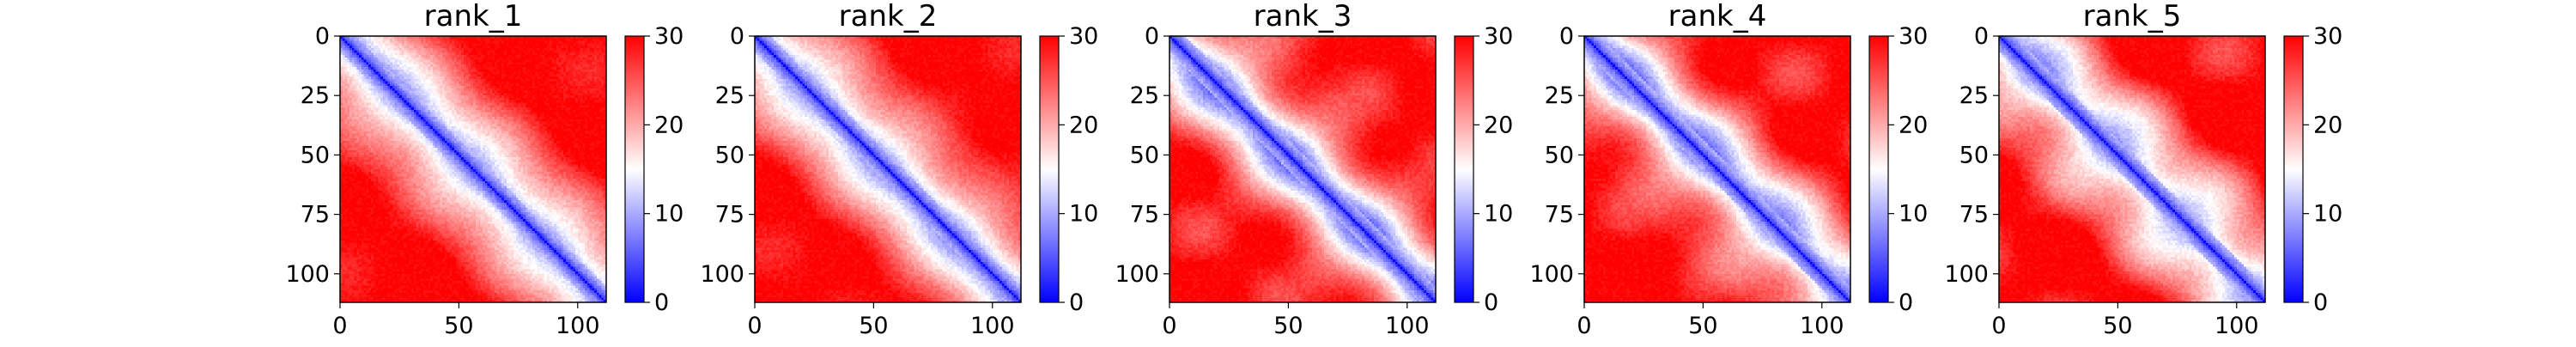 The image size is (2576, 347). I want to click on panel-title: rank_5, so click(2133, 16).